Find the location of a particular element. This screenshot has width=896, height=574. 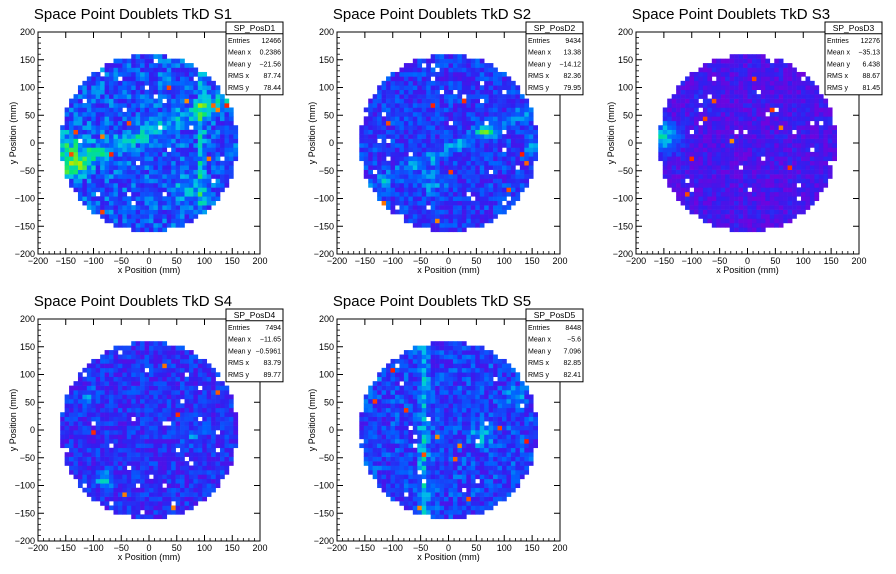

x-tick-label: 0 is located at coordinates (448, 261).